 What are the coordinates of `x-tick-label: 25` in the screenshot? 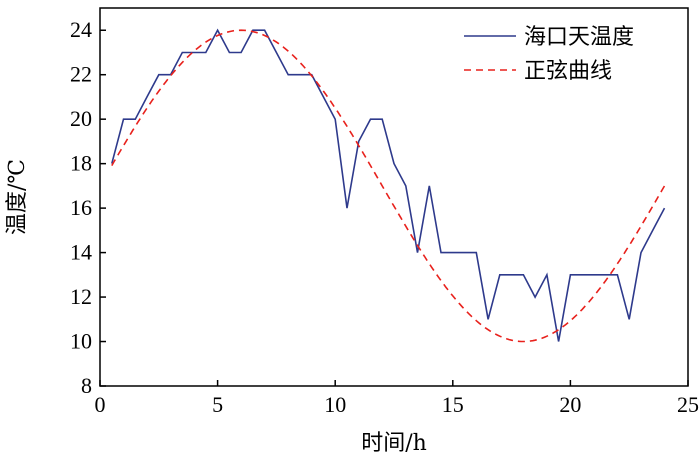 It's located at (688, 404).